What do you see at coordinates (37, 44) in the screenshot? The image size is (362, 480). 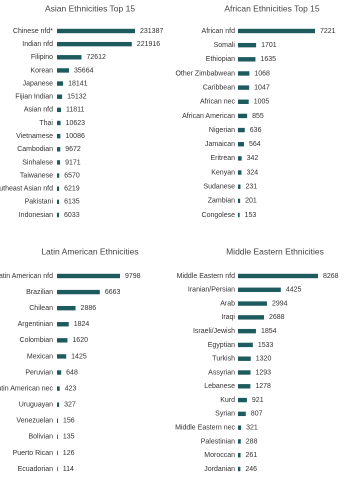 I see `category-label: Indian nfd` at bounding box center [37, 44].